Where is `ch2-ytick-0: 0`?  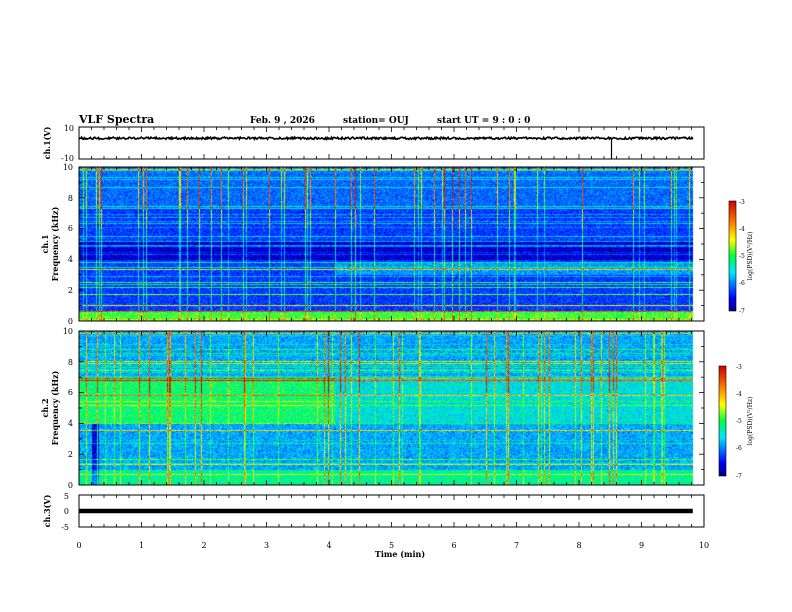 ch2-ytick-0: 0 is located at coordinates (70, 485).